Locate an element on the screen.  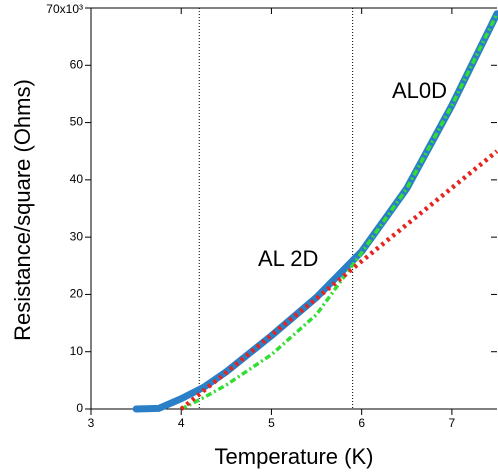
y-tick-label: 0 is located at coordinates (79, 408).